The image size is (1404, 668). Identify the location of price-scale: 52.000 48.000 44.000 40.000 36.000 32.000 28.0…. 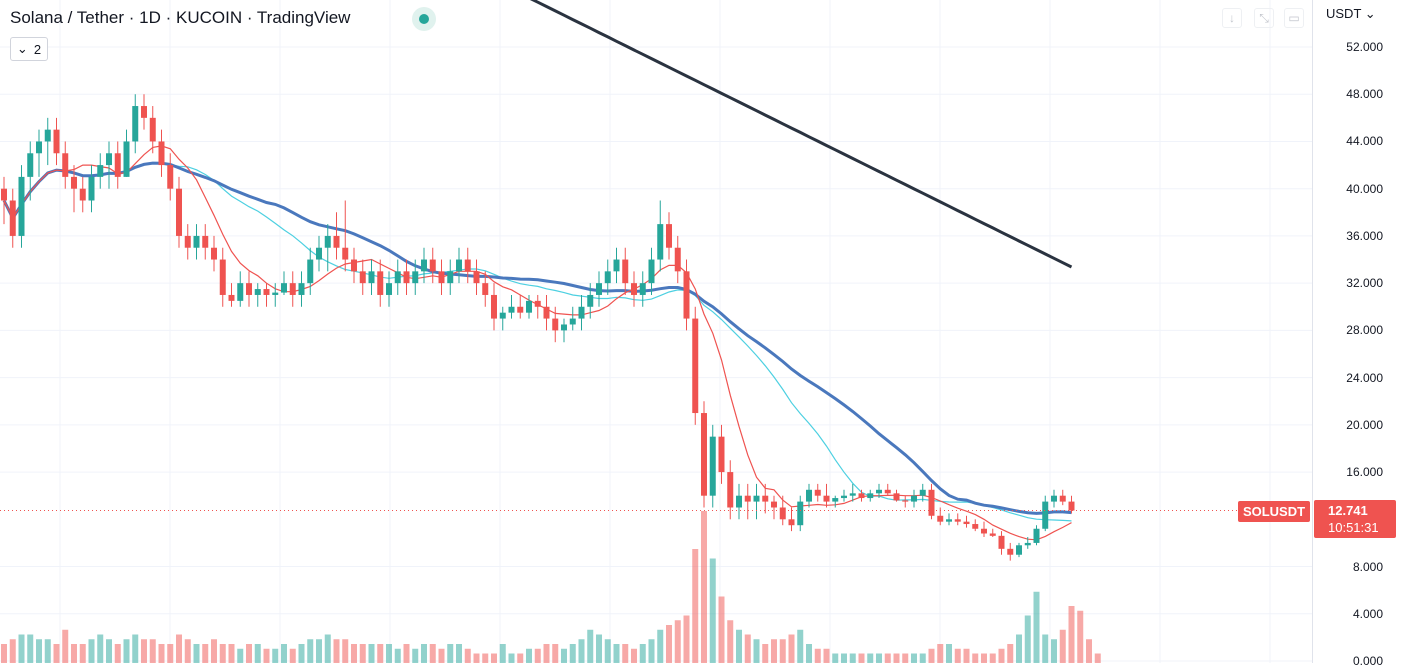
(1358, 334).